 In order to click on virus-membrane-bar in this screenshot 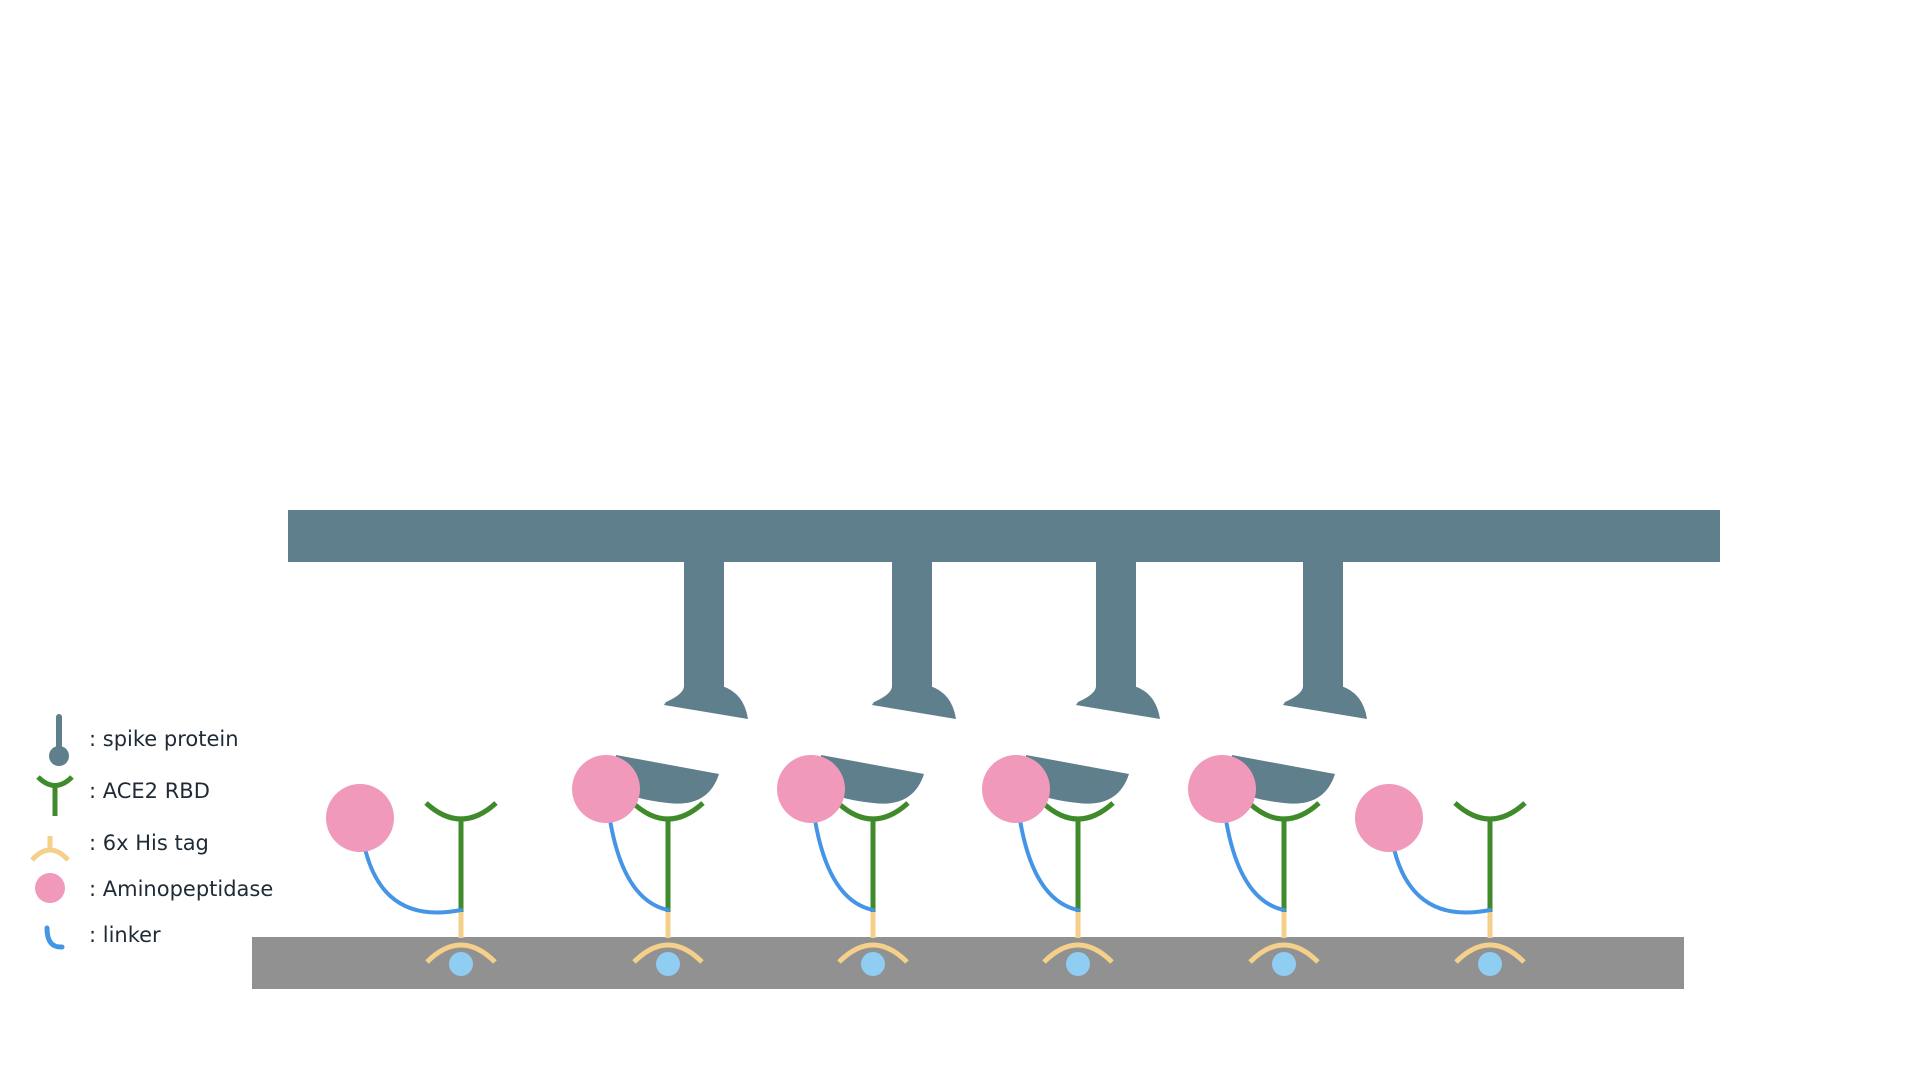, I will do `click(1004, 536)`.